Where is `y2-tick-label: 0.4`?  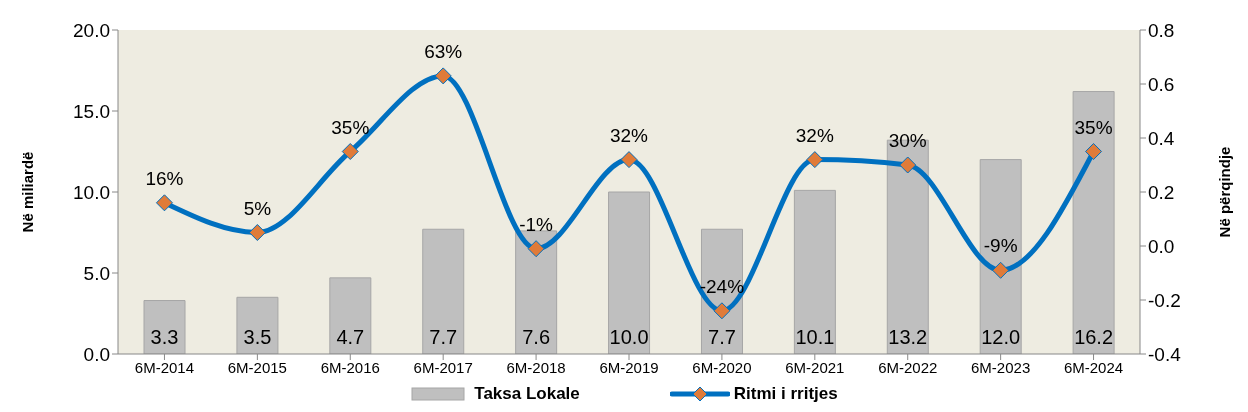 y2-tick-label: 0.4 is located at coordinates (1161, 138).